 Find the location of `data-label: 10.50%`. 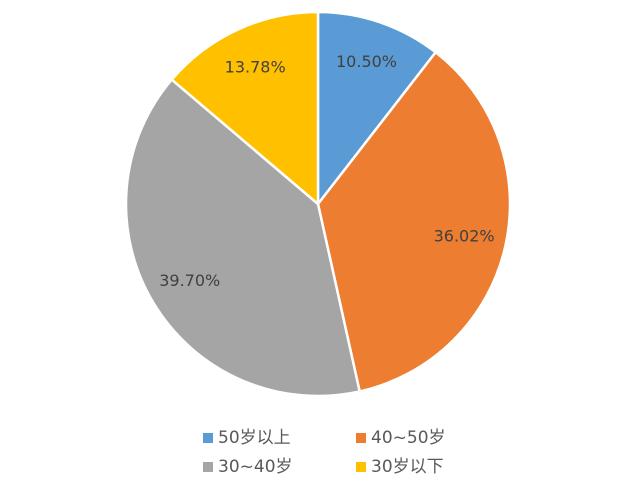

data-label: 10.50% is located at coordinates (366, 61).